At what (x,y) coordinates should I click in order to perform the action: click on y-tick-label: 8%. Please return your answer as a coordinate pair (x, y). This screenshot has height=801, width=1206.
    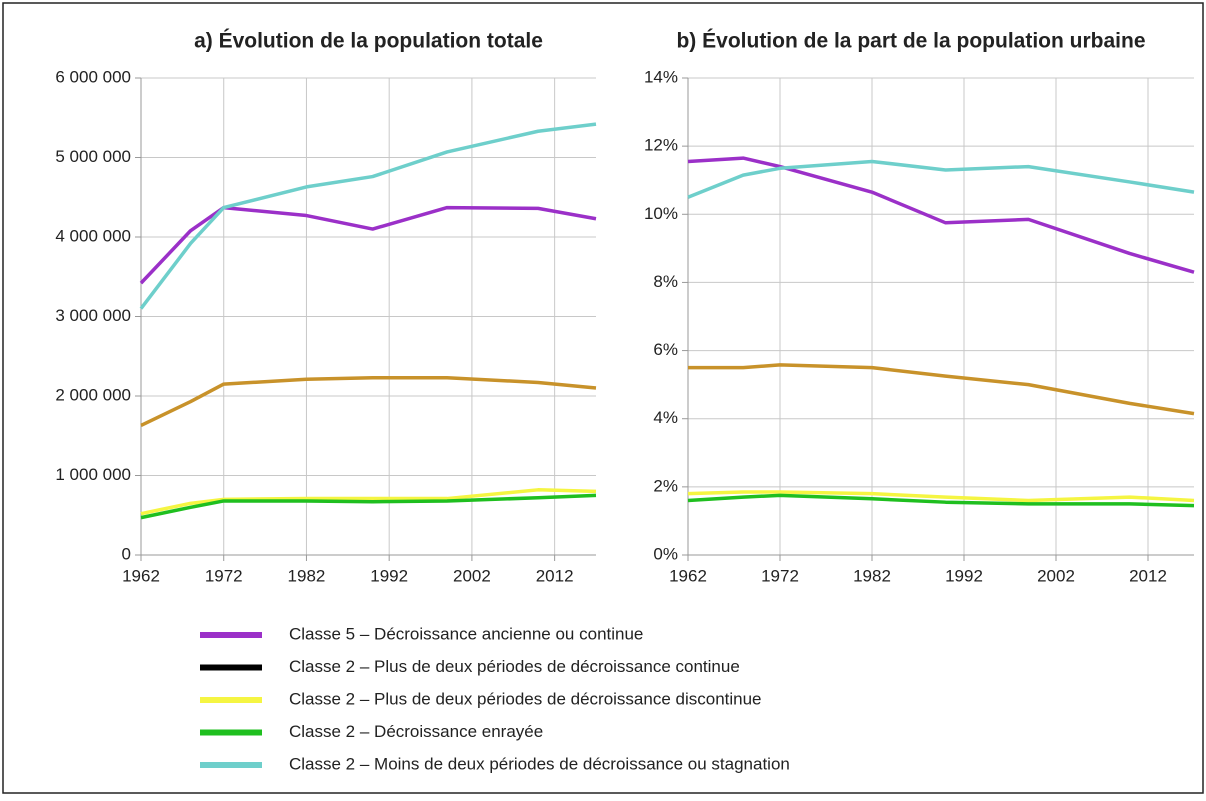
    Looking at the image, I should click on (665, 281).